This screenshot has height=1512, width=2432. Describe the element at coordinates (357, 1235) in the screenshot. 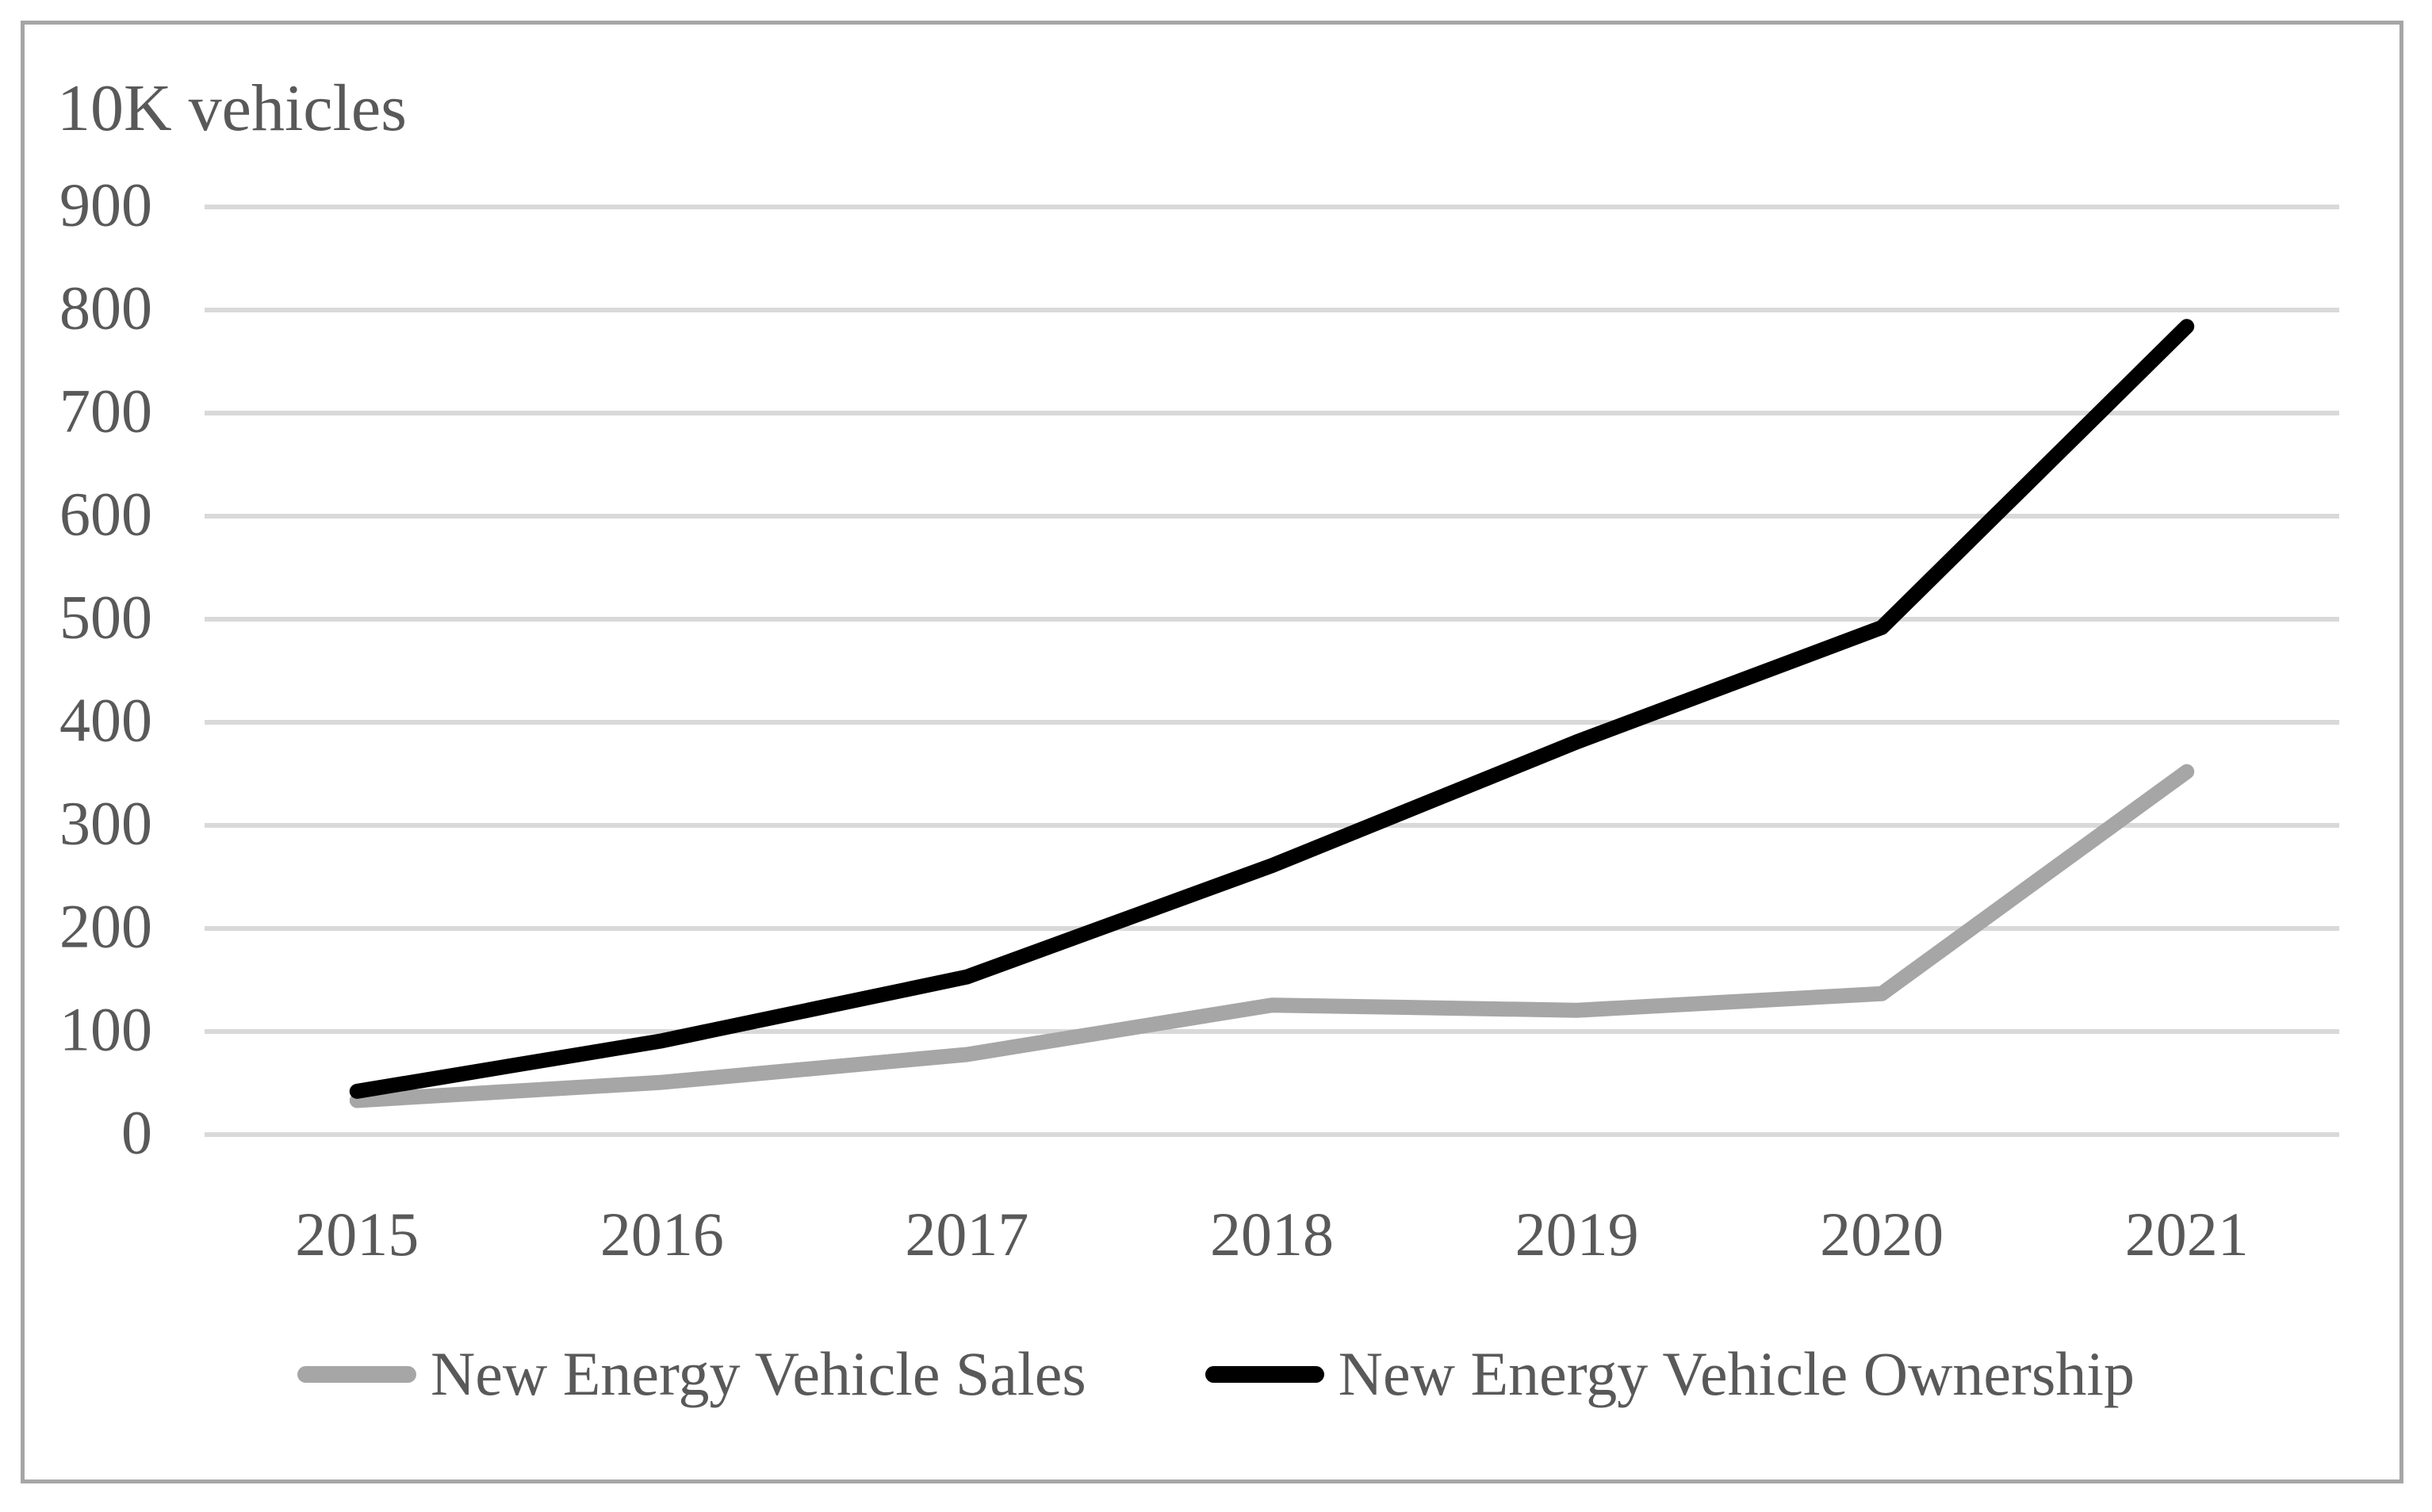

I see `x-tick-label: 2015` at that location.